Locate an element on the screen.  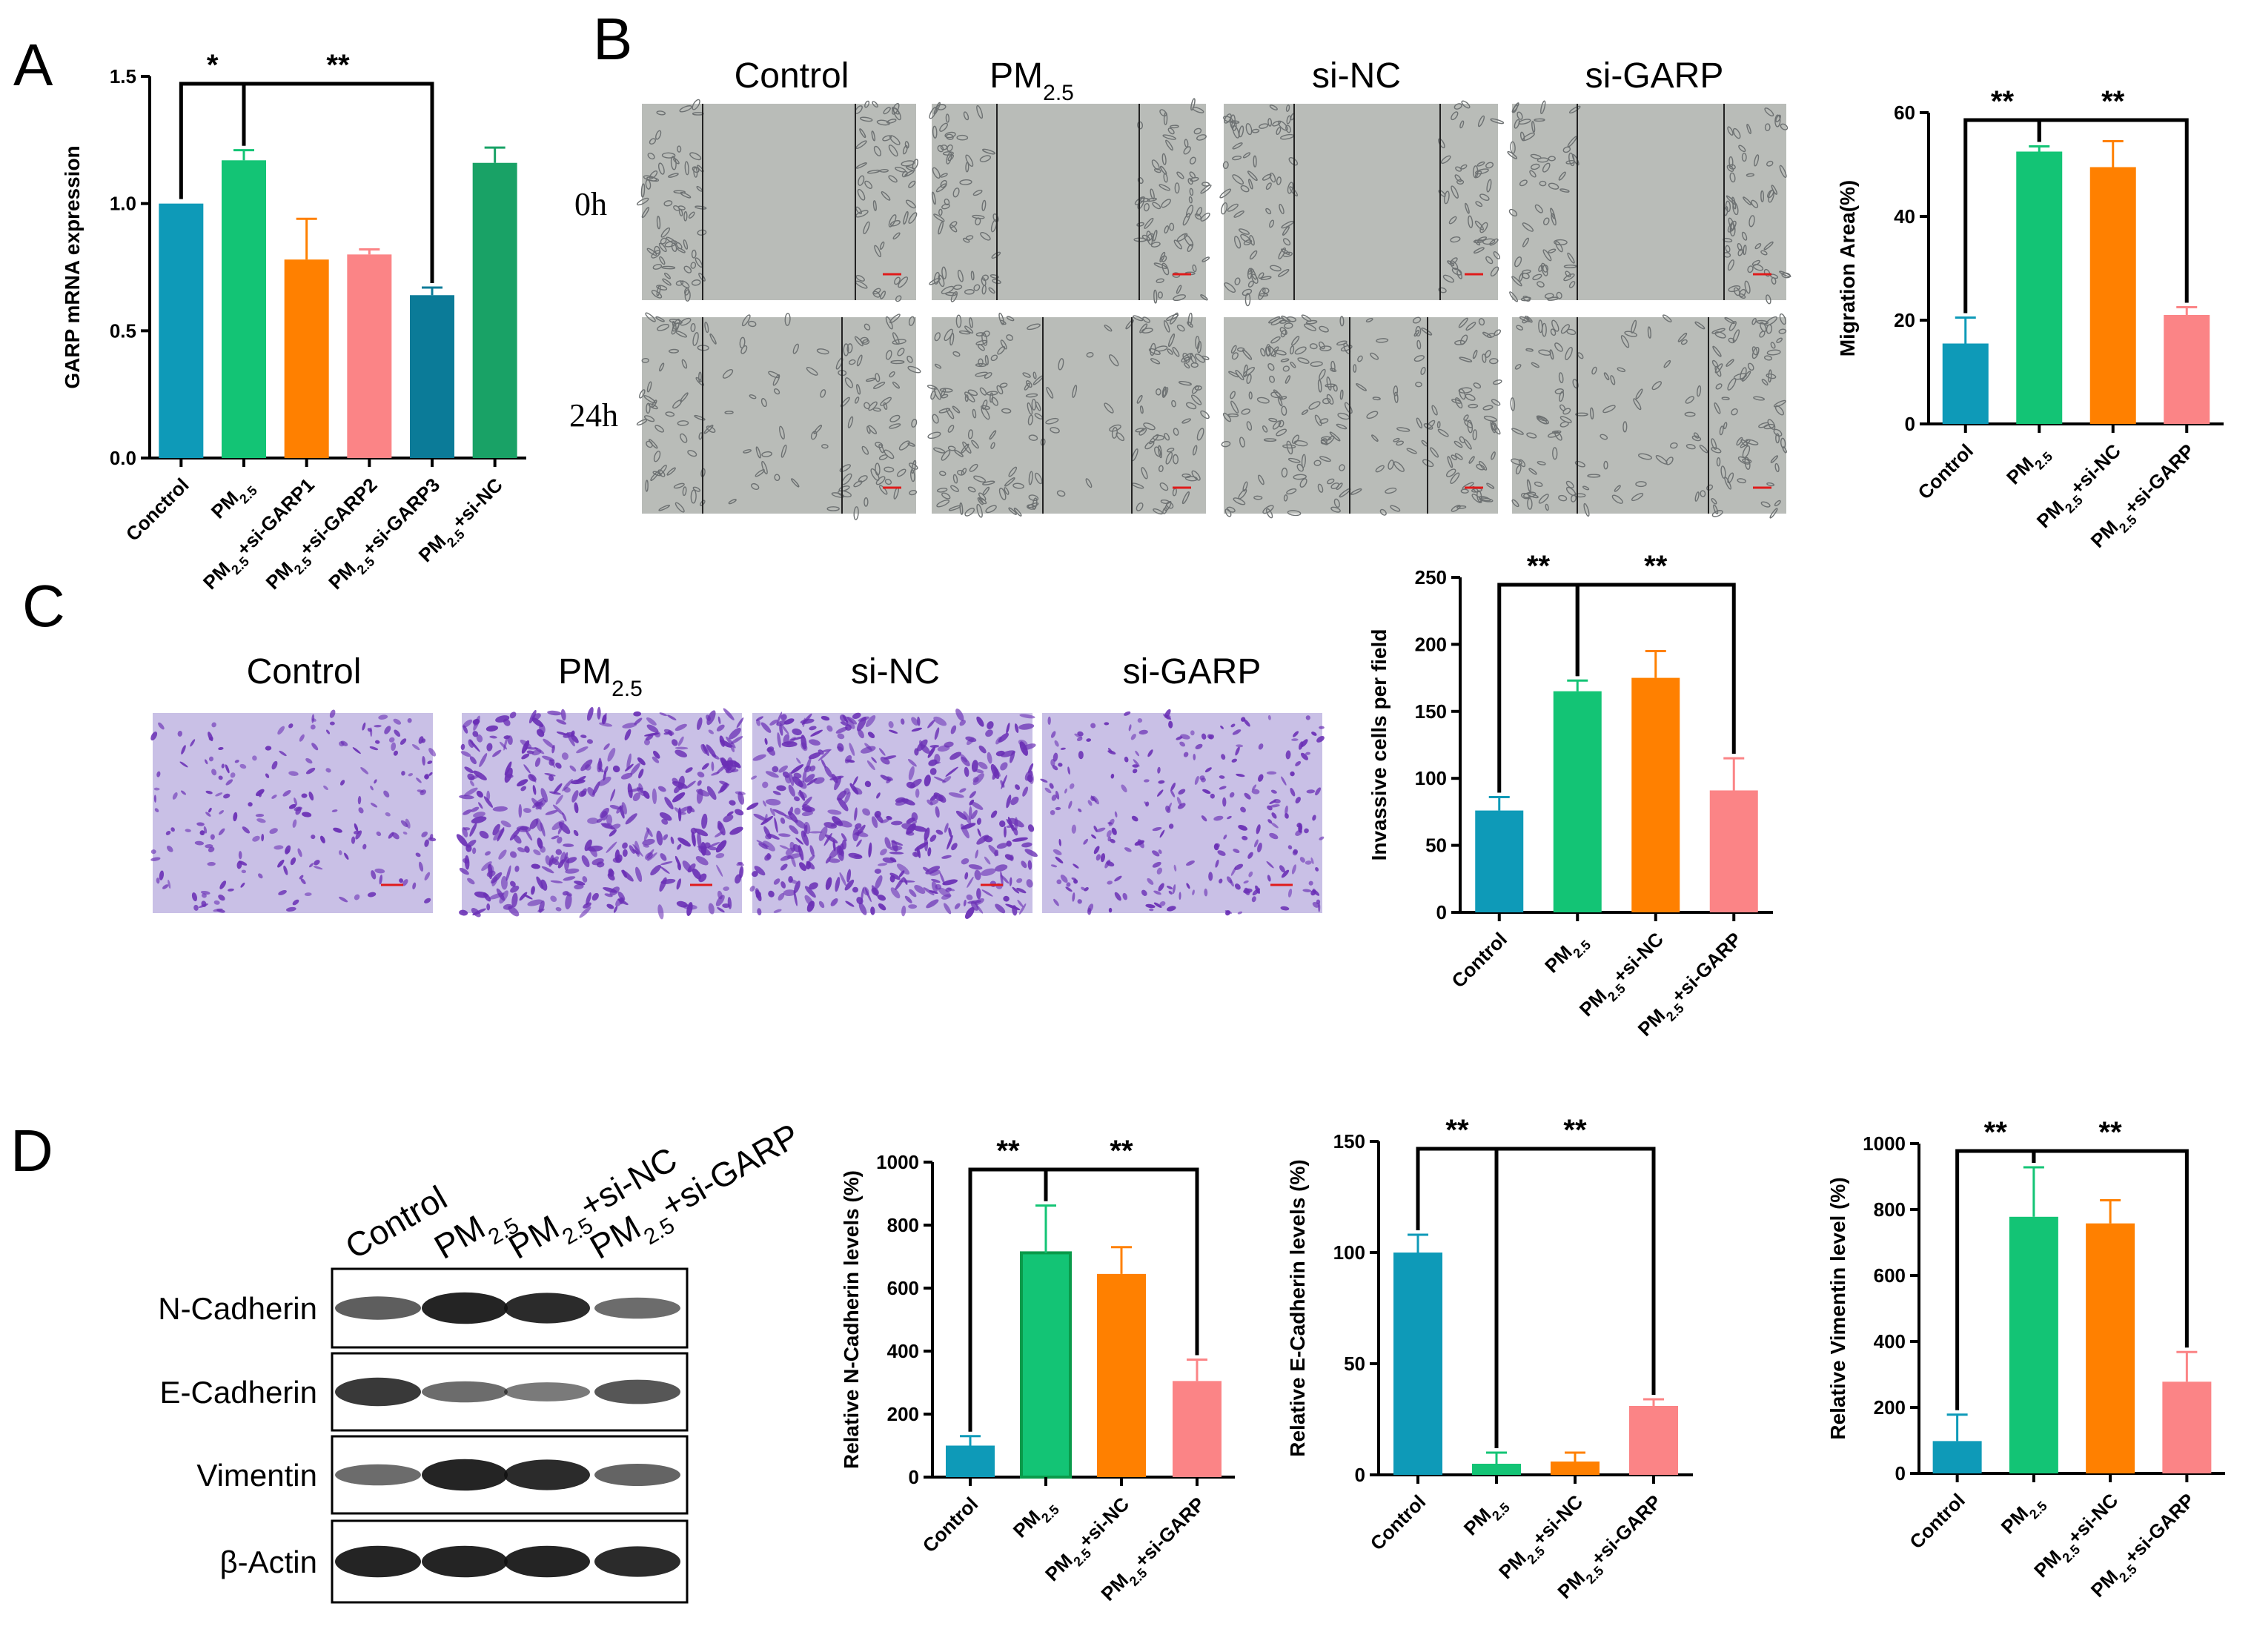
y-tick-label: 60 is located at coordinates (1904, 113).